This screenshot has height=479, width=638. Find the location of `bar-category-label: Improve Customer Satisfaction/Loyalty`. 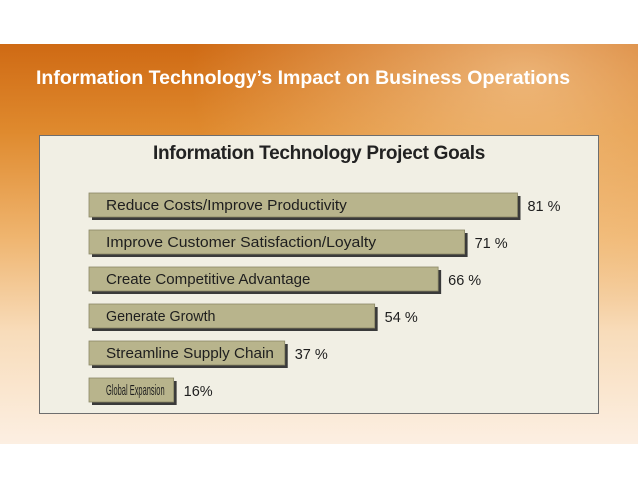

bar-category-label: Improve Customer Satisfaction/Loyalty is located at coordinates (241, 243).